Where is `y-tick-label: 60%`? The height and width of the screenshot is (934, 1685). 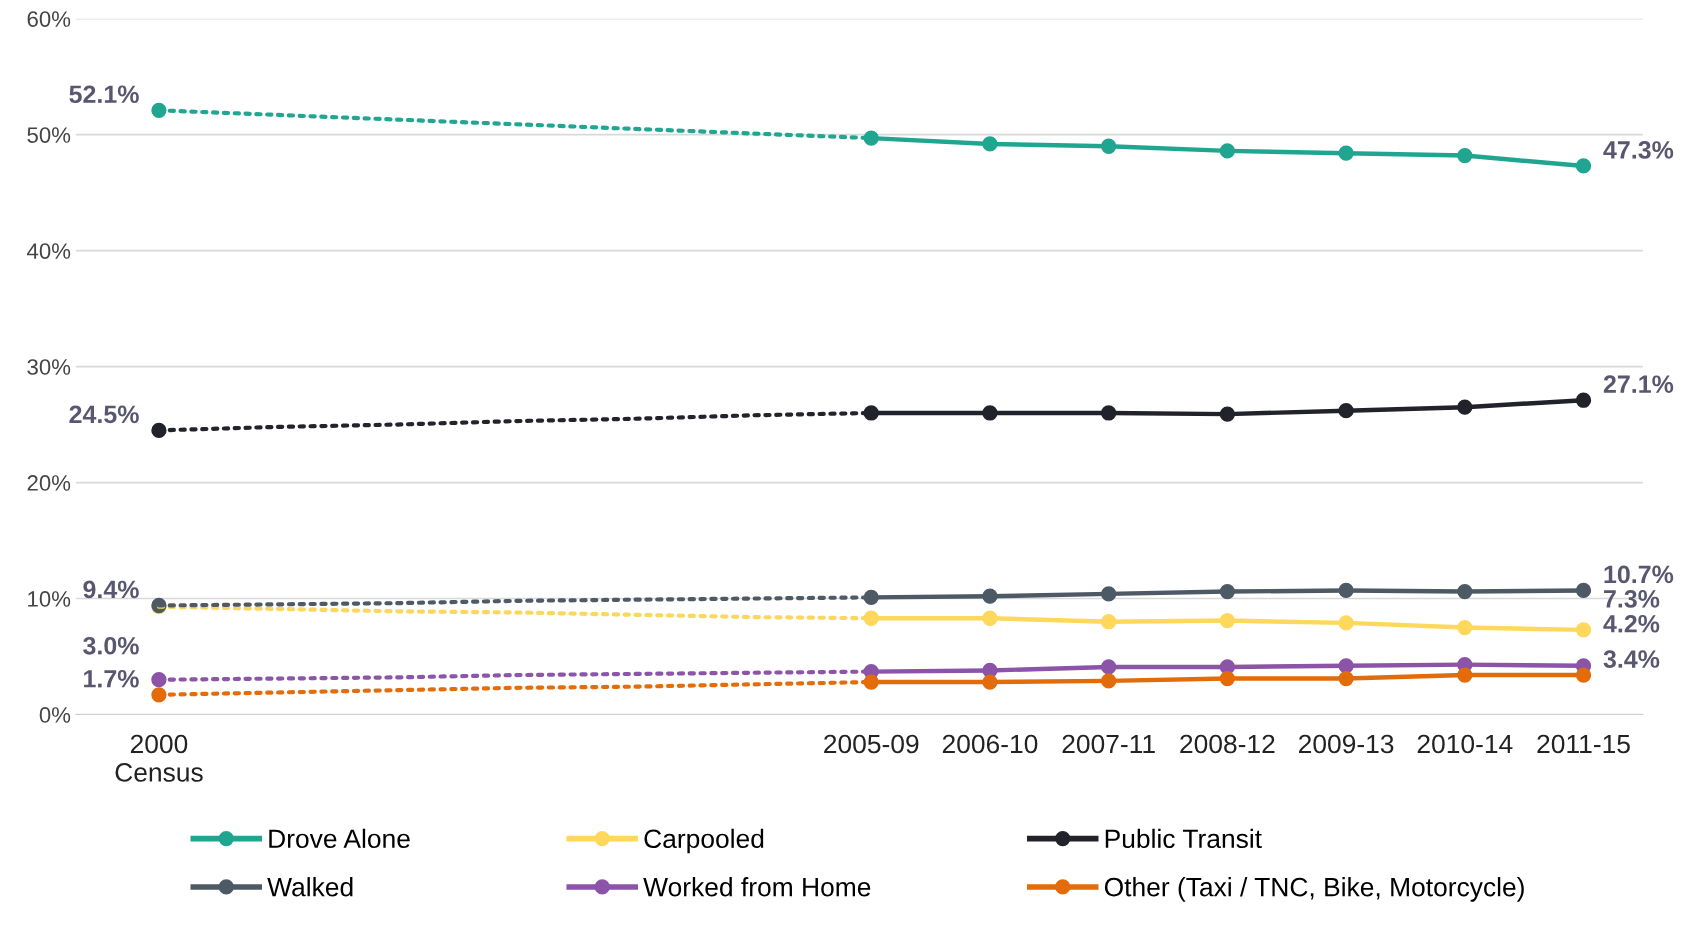
y-tick-label: 60% is located at coordinates (49, 19).